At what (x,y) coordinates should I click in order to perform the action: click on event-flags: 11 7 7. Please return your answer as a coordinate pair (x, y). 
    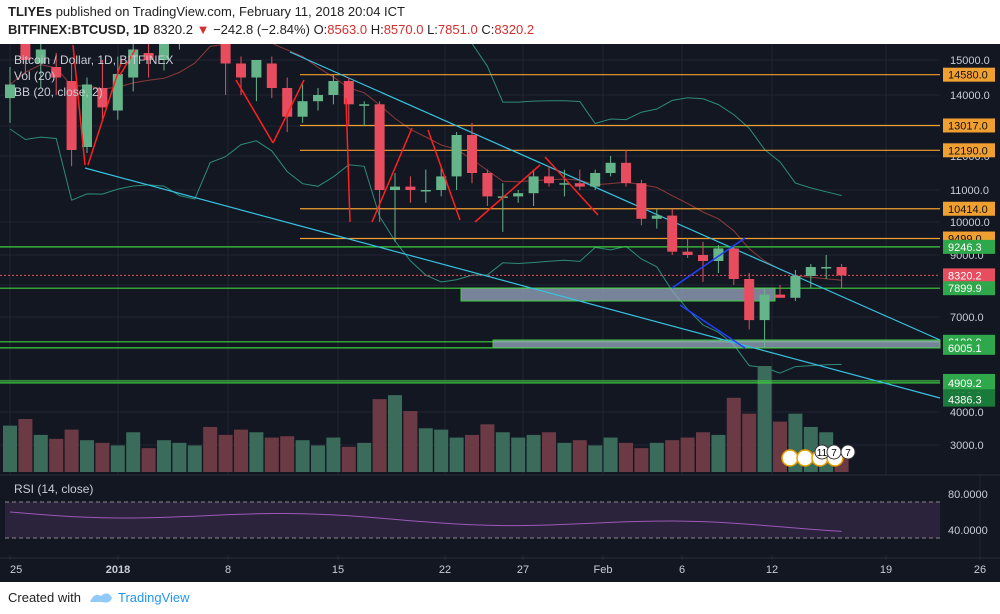
    Looking at the image, I should click on (818, 455).